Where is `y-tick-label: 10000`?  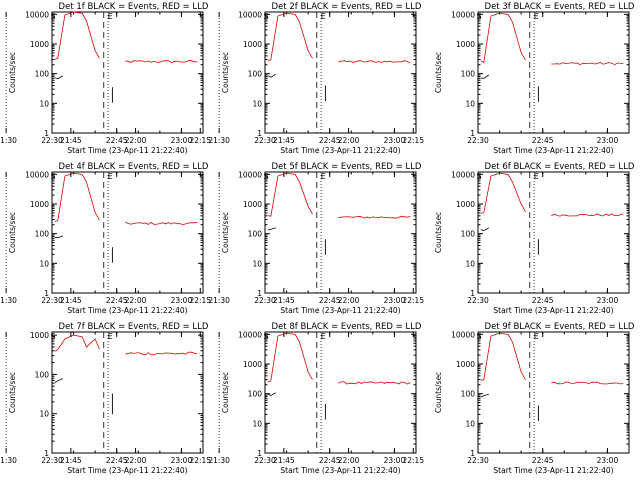
y-tick-label: 10000 is located at coordinates (250, 14).